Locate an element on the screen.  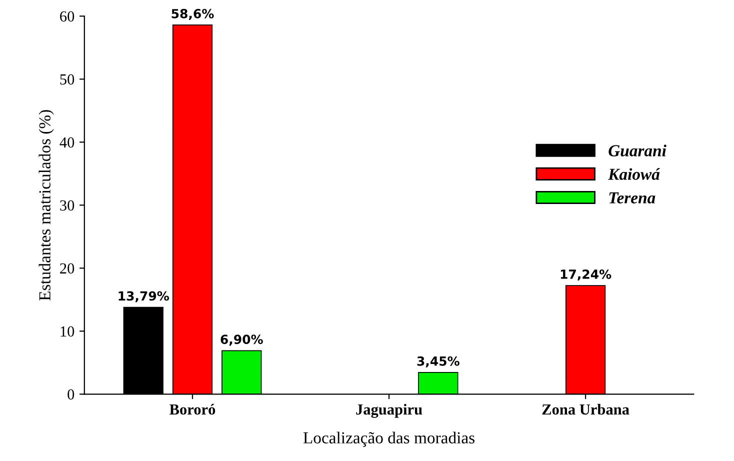
y-tick-label: 40 is located at coordinates (67, 142).